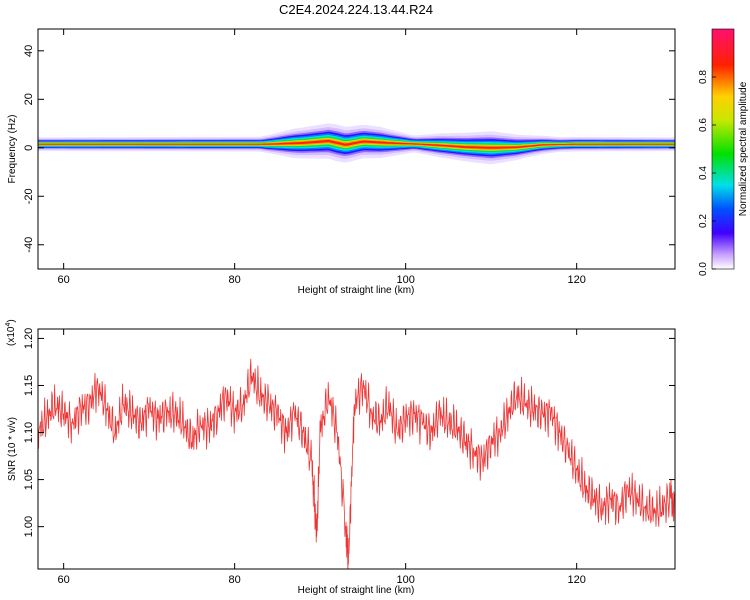 Image resolution: width=750 pixels, height=600 pixels. Describe the element at coordinates (703, 77) in the screenshot. I see `colorbar-tick-label: 0.8` at that location.